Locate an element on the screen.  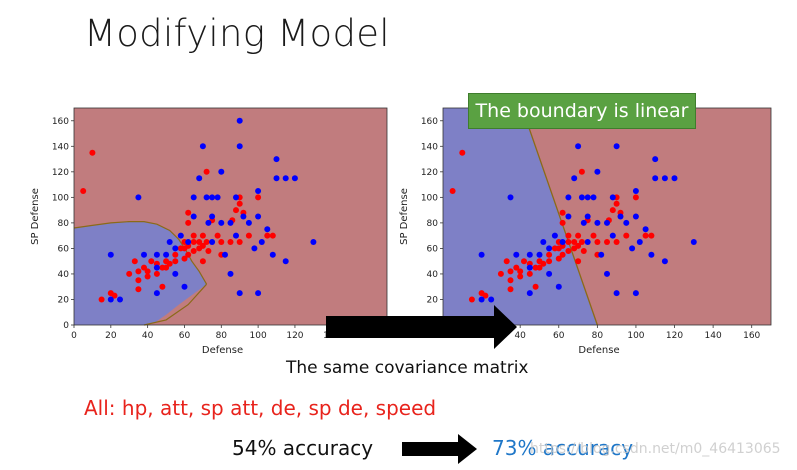
y-axis-label: SP Defense is located at coordinates (35, 216).